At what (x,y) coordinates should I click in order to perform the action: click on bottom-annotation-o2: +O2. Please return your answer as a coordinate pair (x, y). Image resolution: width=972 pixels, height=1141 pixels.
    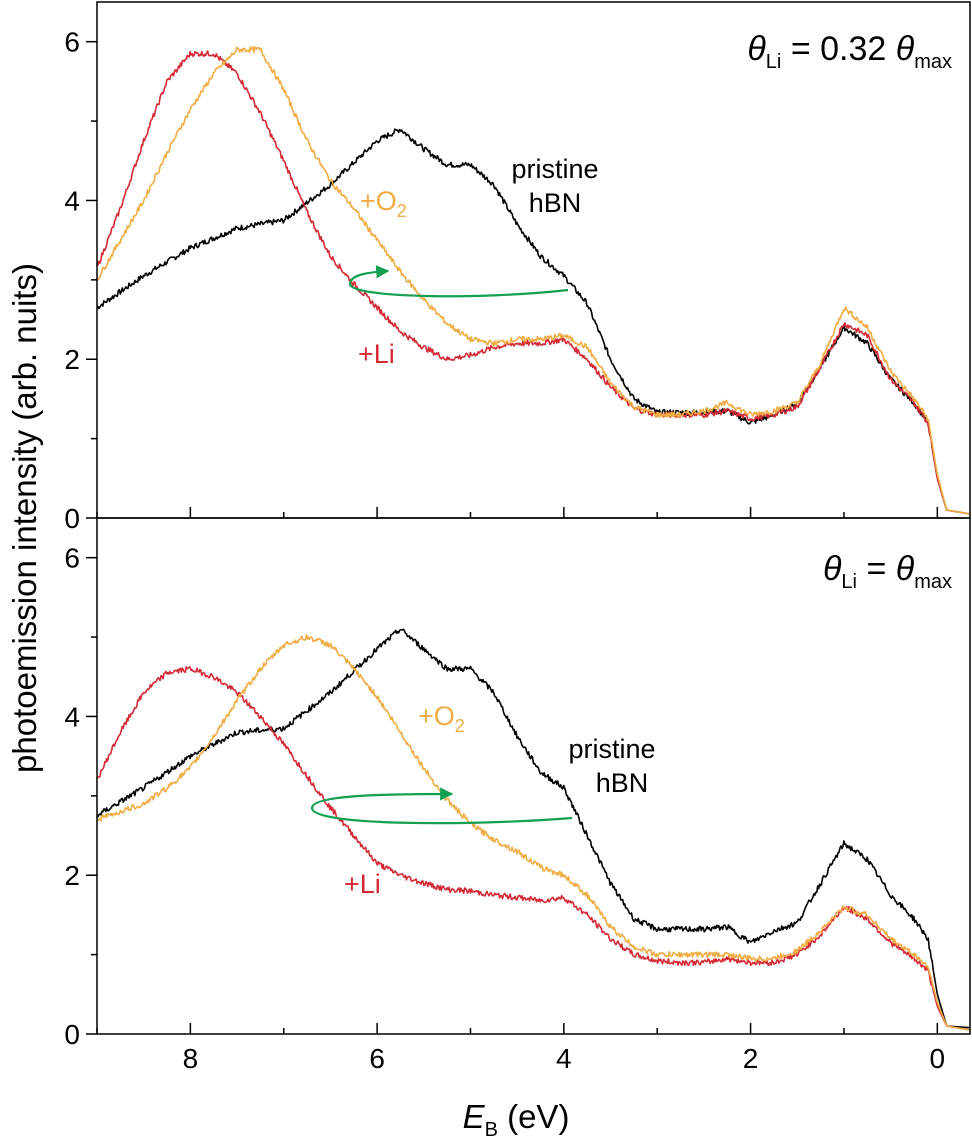
    Looking at the image, I should click on (441, 718).